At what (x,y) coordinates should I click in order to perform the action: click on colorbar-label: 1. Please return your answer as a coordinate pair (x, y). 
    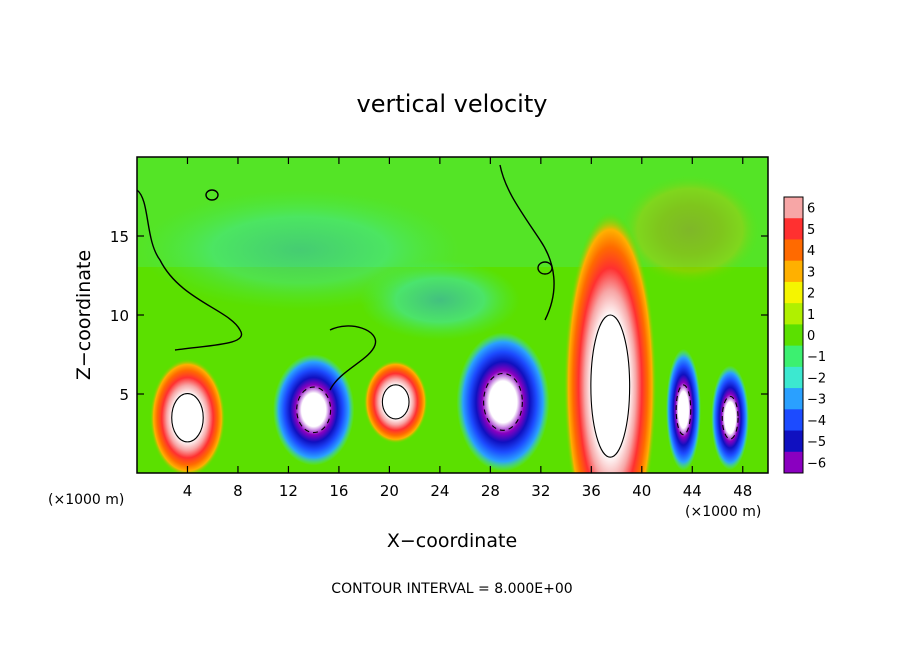
    Looking at the image, I should click on (811, 315).